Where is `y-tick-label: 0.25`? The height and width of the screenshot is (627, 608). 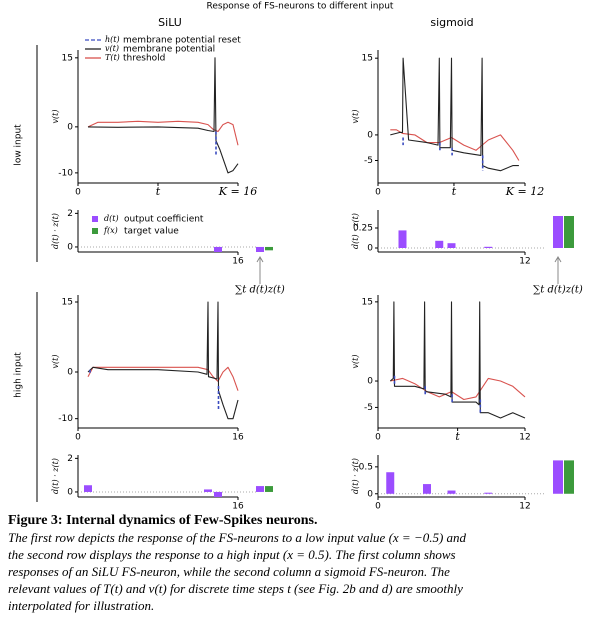 y-tick-label: 0.25 is located at coordinates (363, 229).